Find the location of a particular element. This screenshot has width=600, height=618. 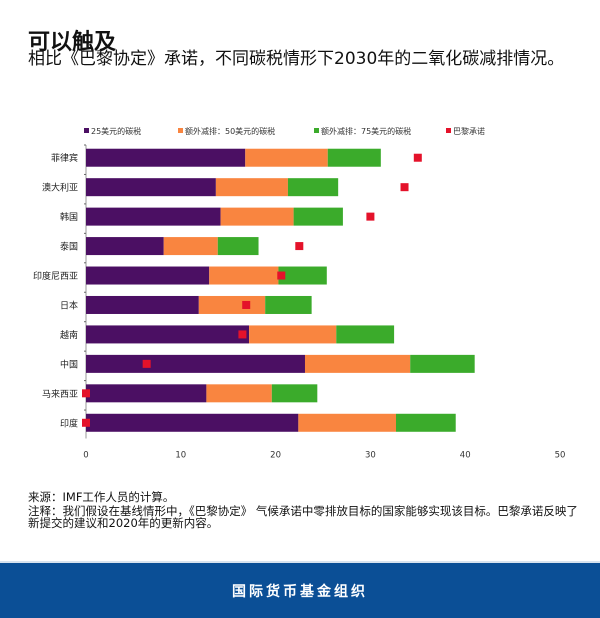

footer-banner: 国际货币基金组织 is located at coordinates (300, 589).